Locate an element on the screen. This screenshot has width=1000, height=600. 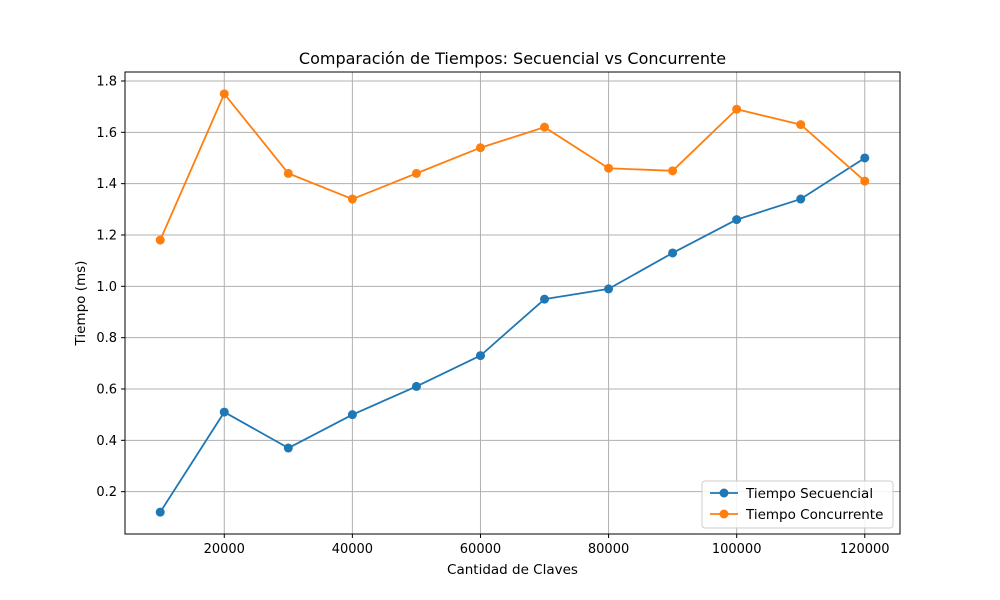
legend-marker-concurrente is located at coordinates (724, 514).